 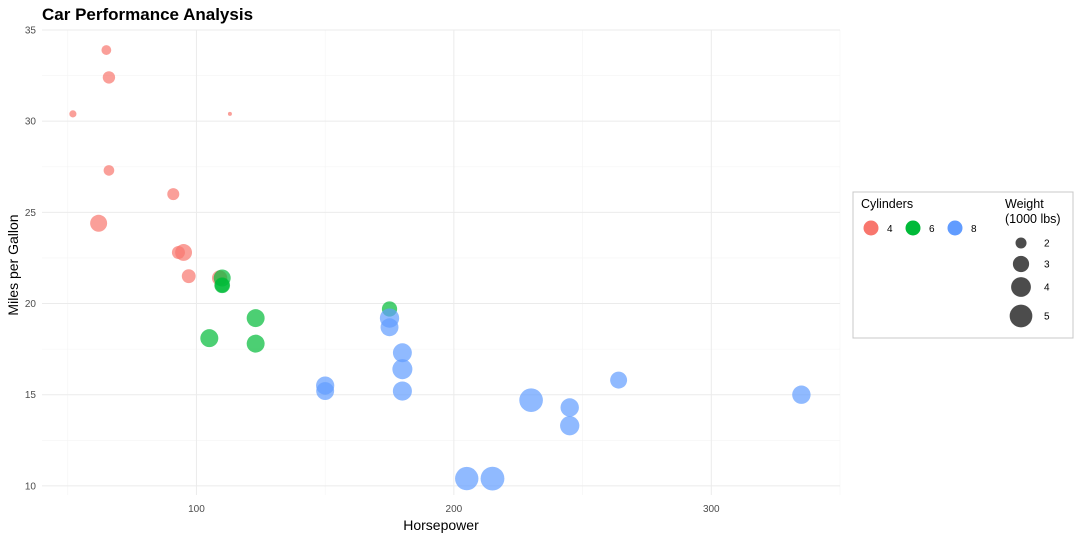 What do you see at coordinates (1047, 288) in the screenshot?
I see `legend-size-label: 4` at bounding box center [1047, 288].